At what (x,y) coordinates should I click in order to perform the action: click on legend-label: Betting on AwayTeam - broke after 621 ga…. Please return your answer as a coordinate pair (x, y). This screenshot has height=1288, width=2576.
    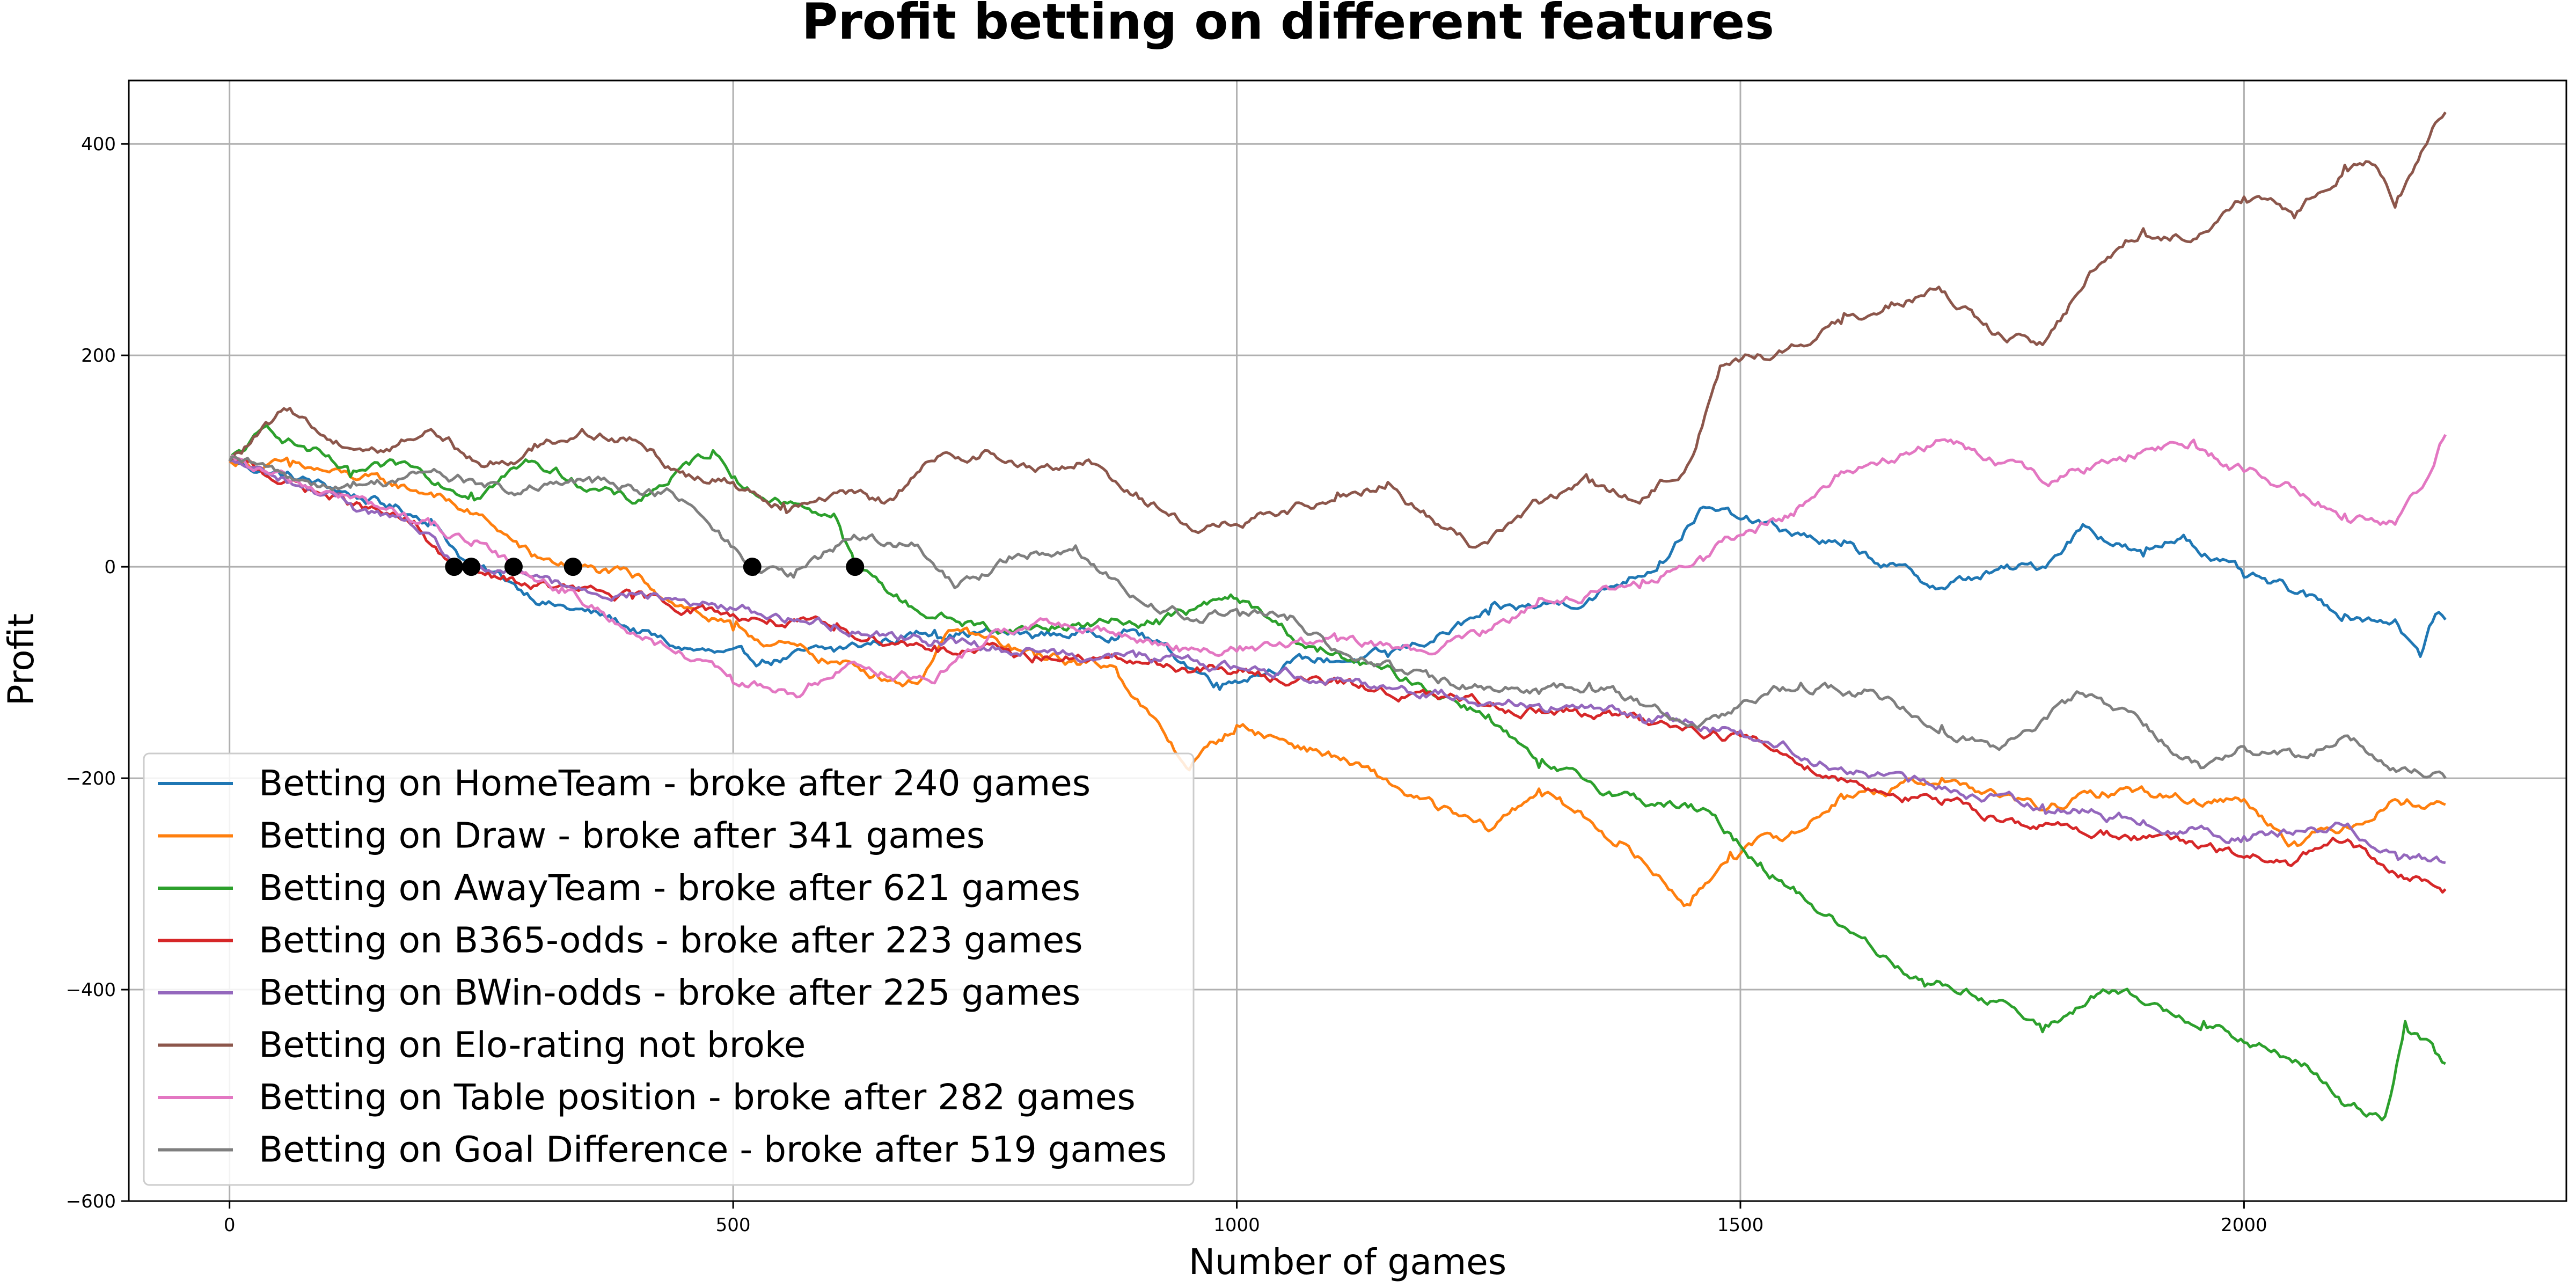
    Looking at the image, I should click on (669, 888).